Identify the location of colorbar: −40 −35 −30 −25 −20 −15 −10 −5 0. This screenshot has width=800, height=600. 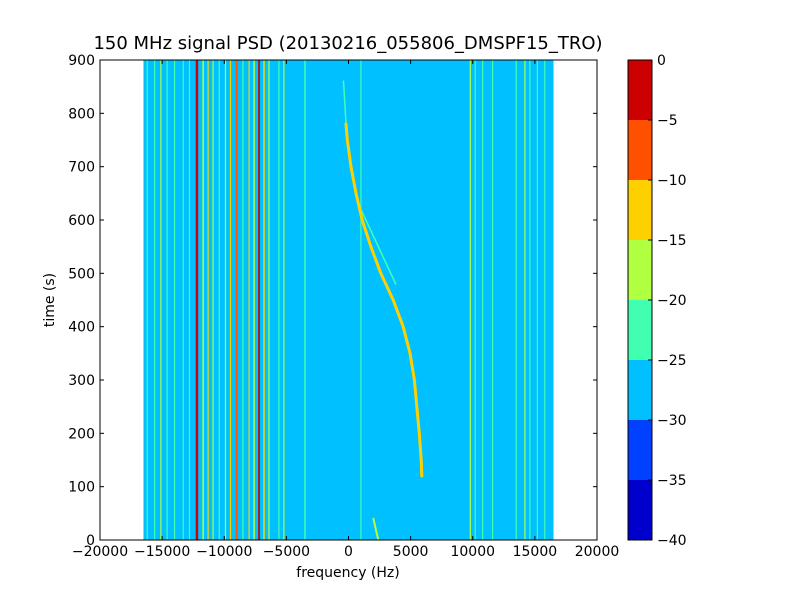
(657, 301).